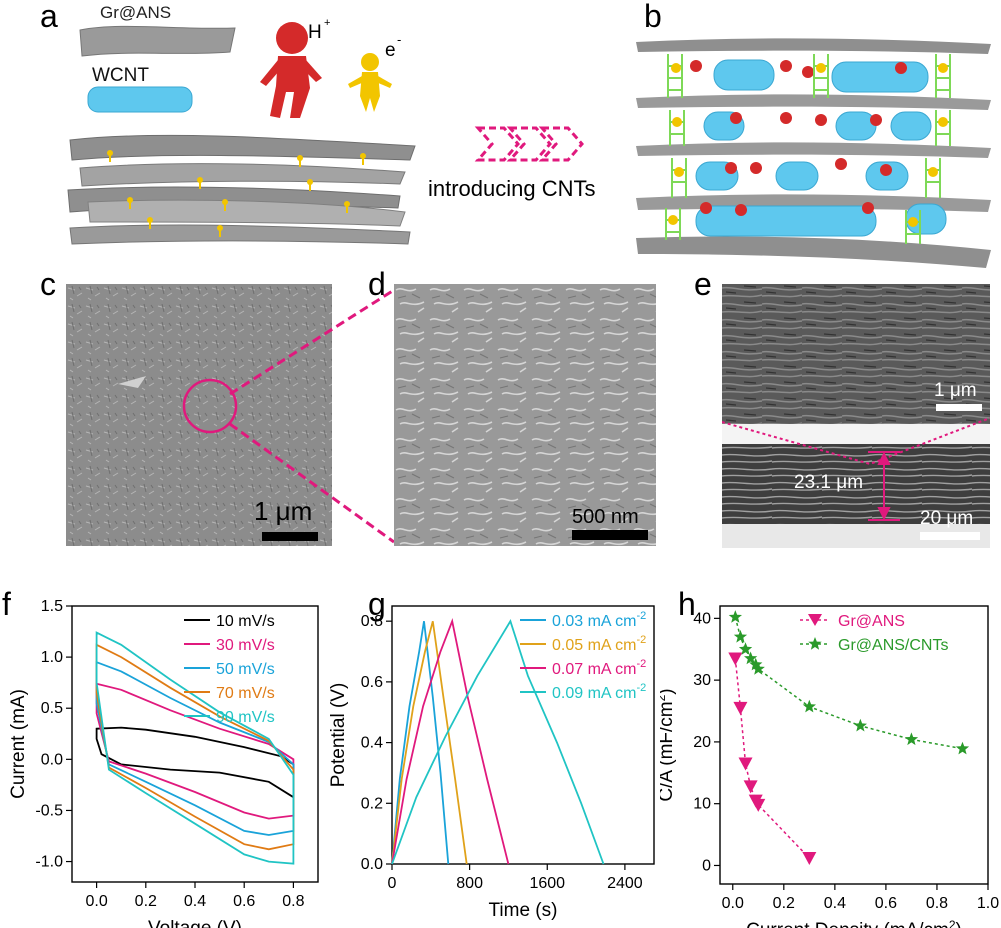 The width and height of the screenshot is (1001, 928). I want to click on ladder-icon, so click(808, 149).